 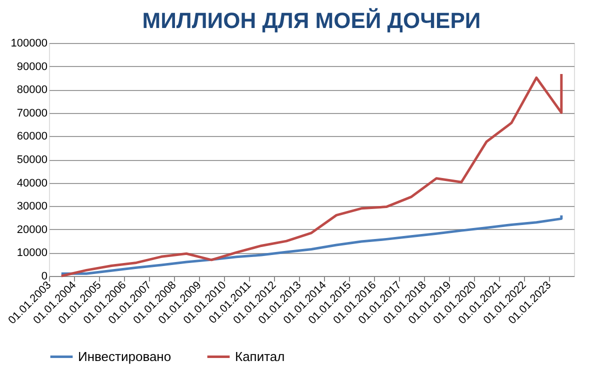 I want to click on chart-title: МИЛЛИОН ДЛЯ МОЕЙ ДОЧЕРИ, so click(x=311, y=20).